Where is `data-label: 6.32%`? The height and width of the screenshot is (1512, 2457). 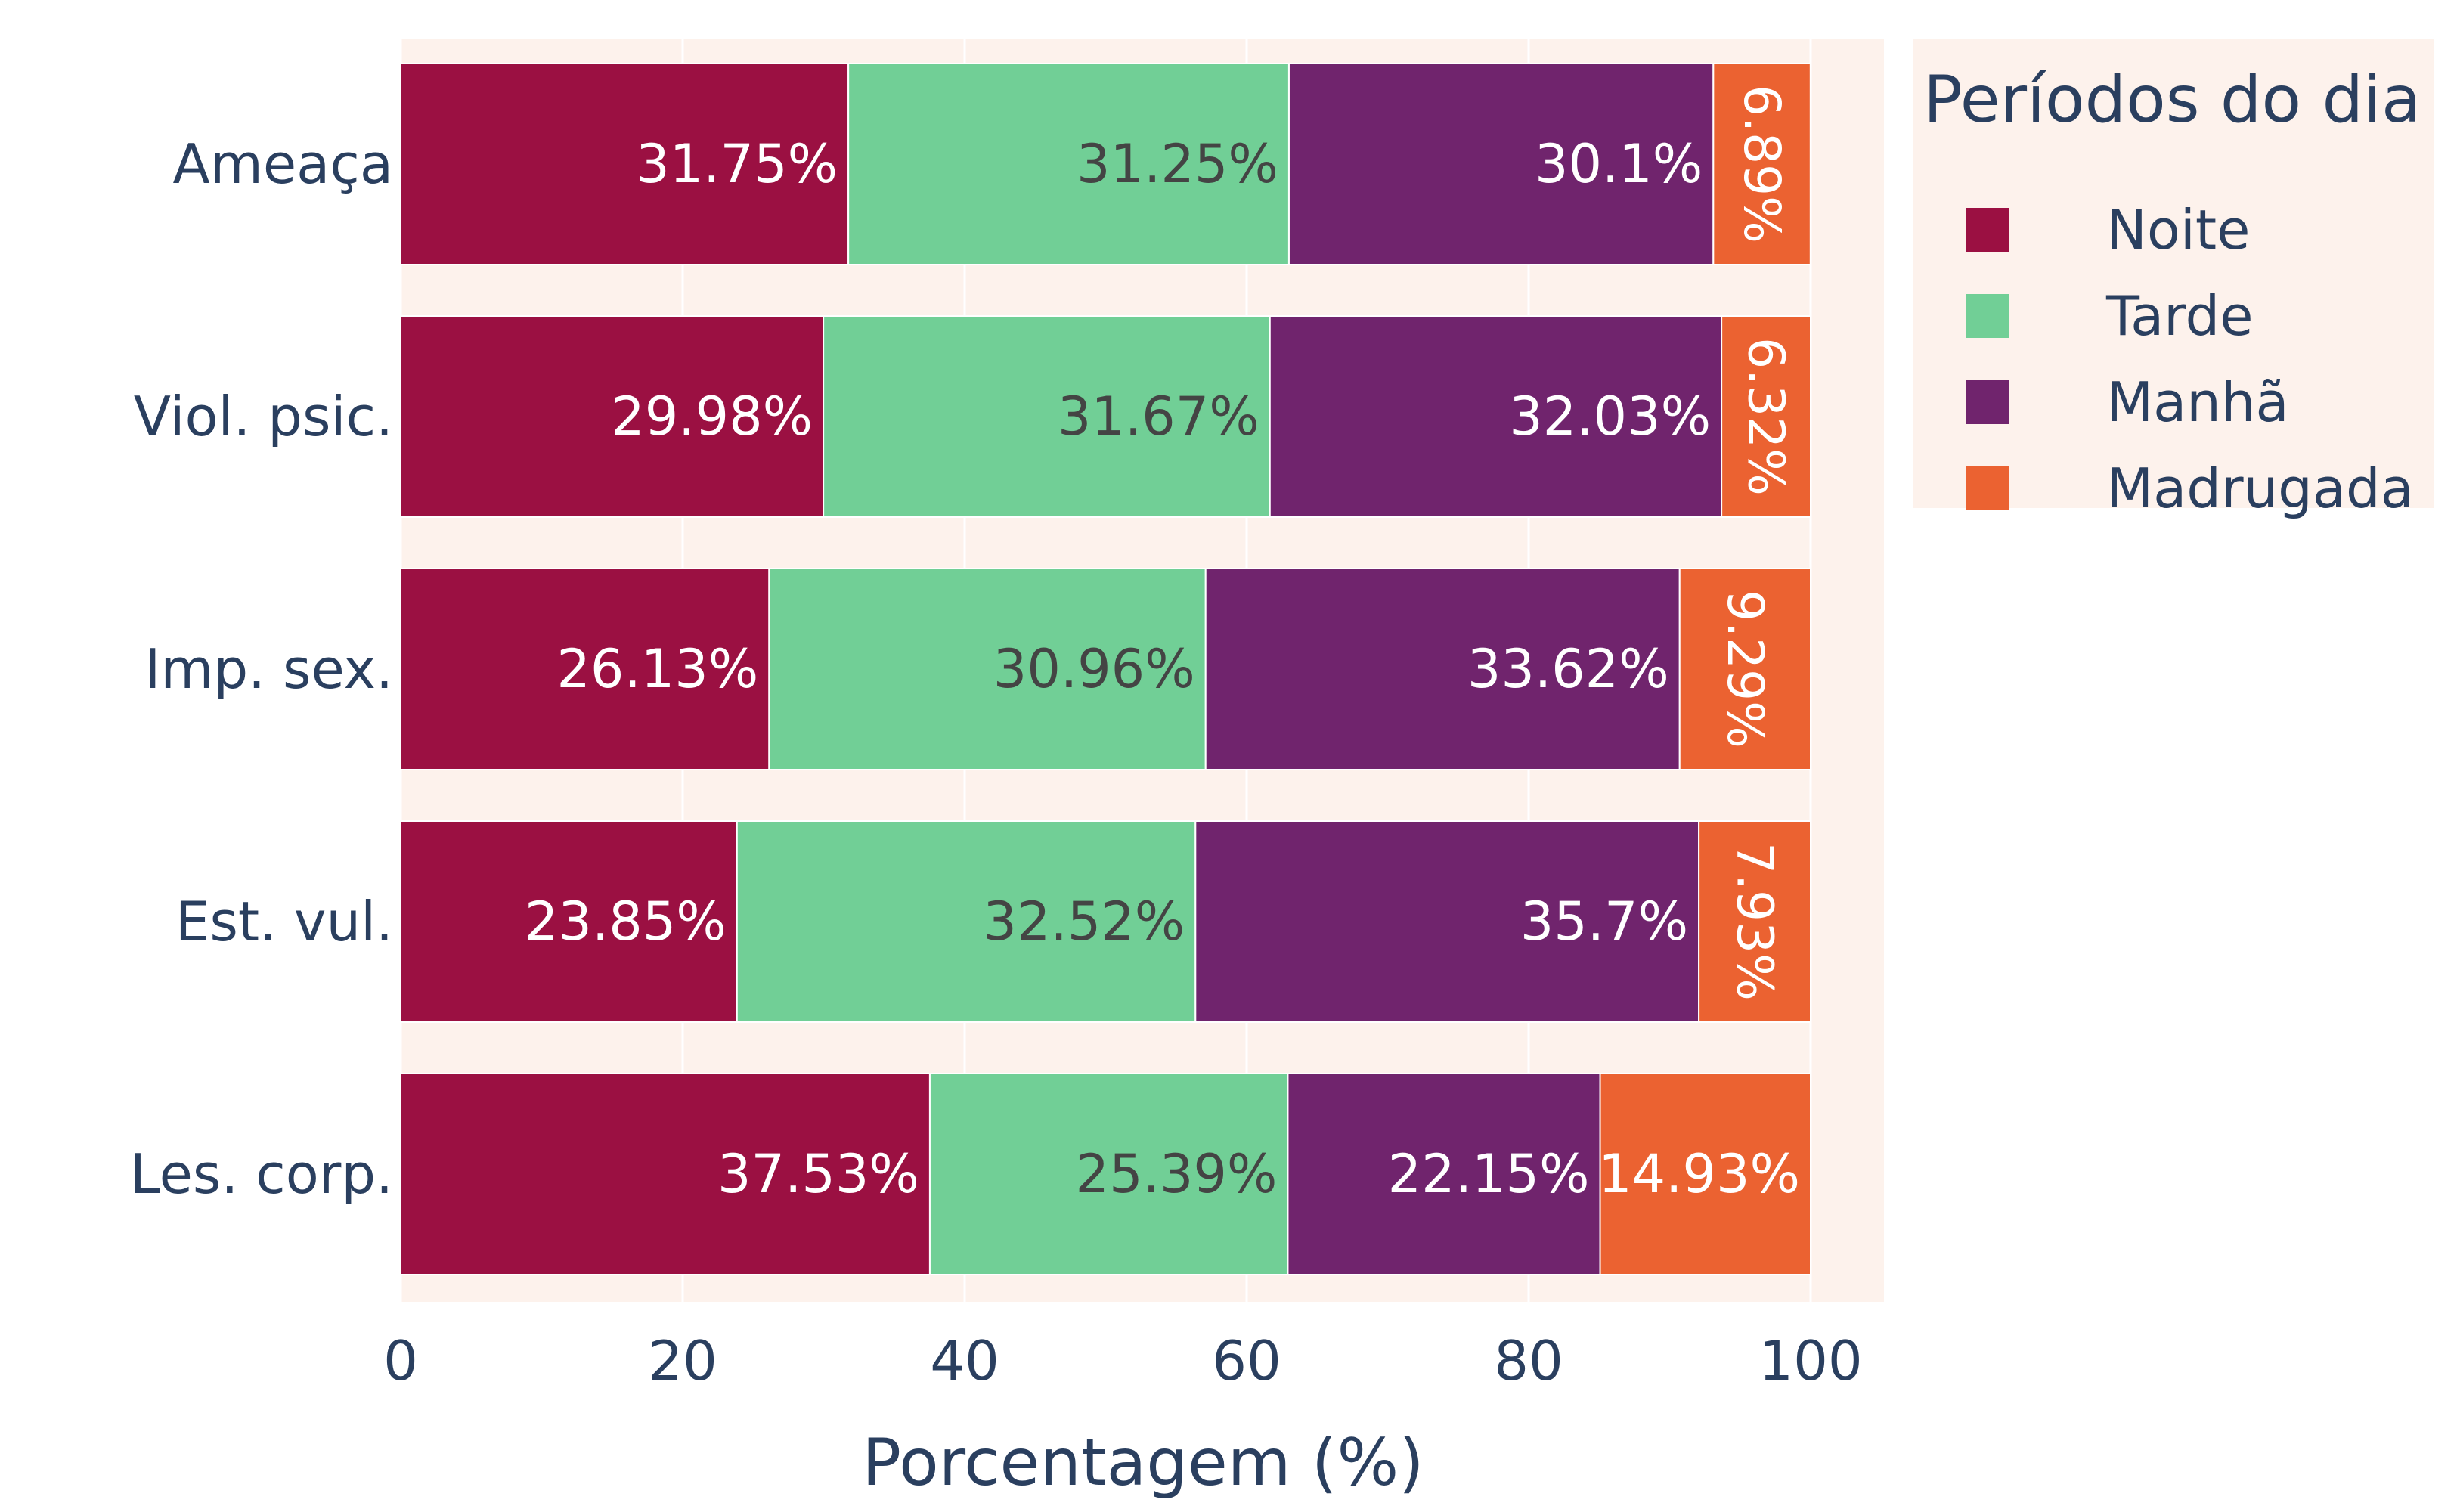 data-label: 6.32% is located at coordinates (1767, 417).